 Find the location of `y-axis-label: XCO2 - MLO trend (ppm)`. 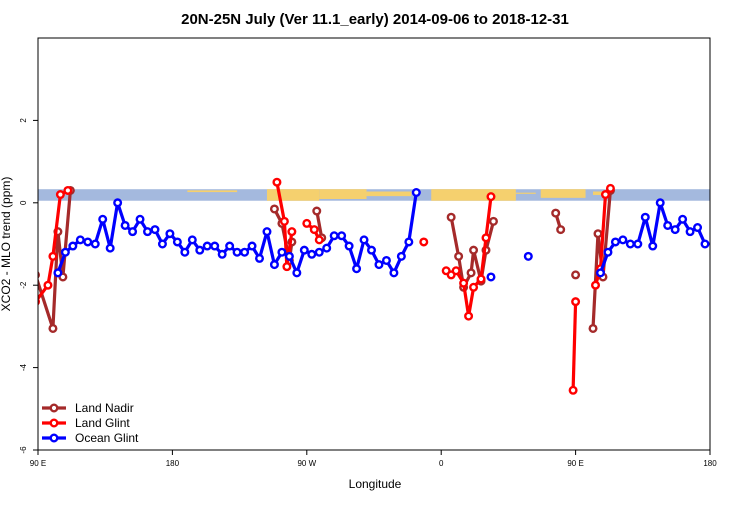

y-axis-label: XCO2 - MLO trend (ppm) is located at coordinates (6, 244).